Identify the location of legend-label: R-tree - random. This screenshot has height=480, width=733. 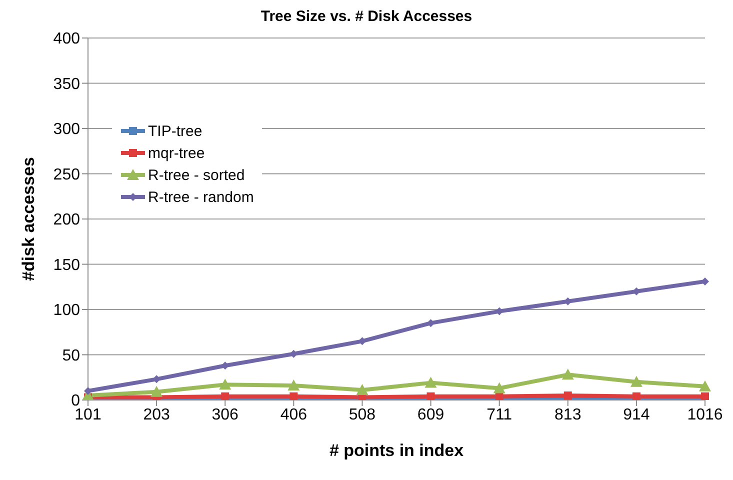
(201, 197).